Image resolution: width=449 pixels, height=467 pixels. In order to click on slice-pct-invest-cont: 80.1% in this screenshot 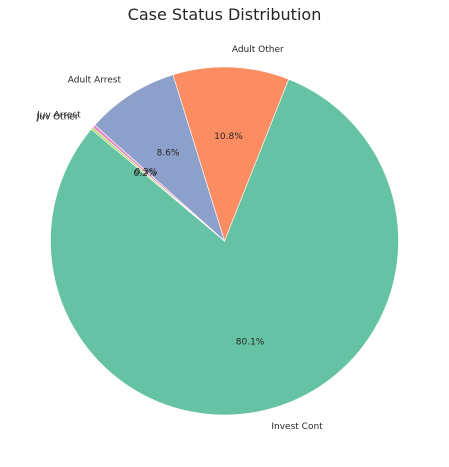, I will do `click(250, 343)`.